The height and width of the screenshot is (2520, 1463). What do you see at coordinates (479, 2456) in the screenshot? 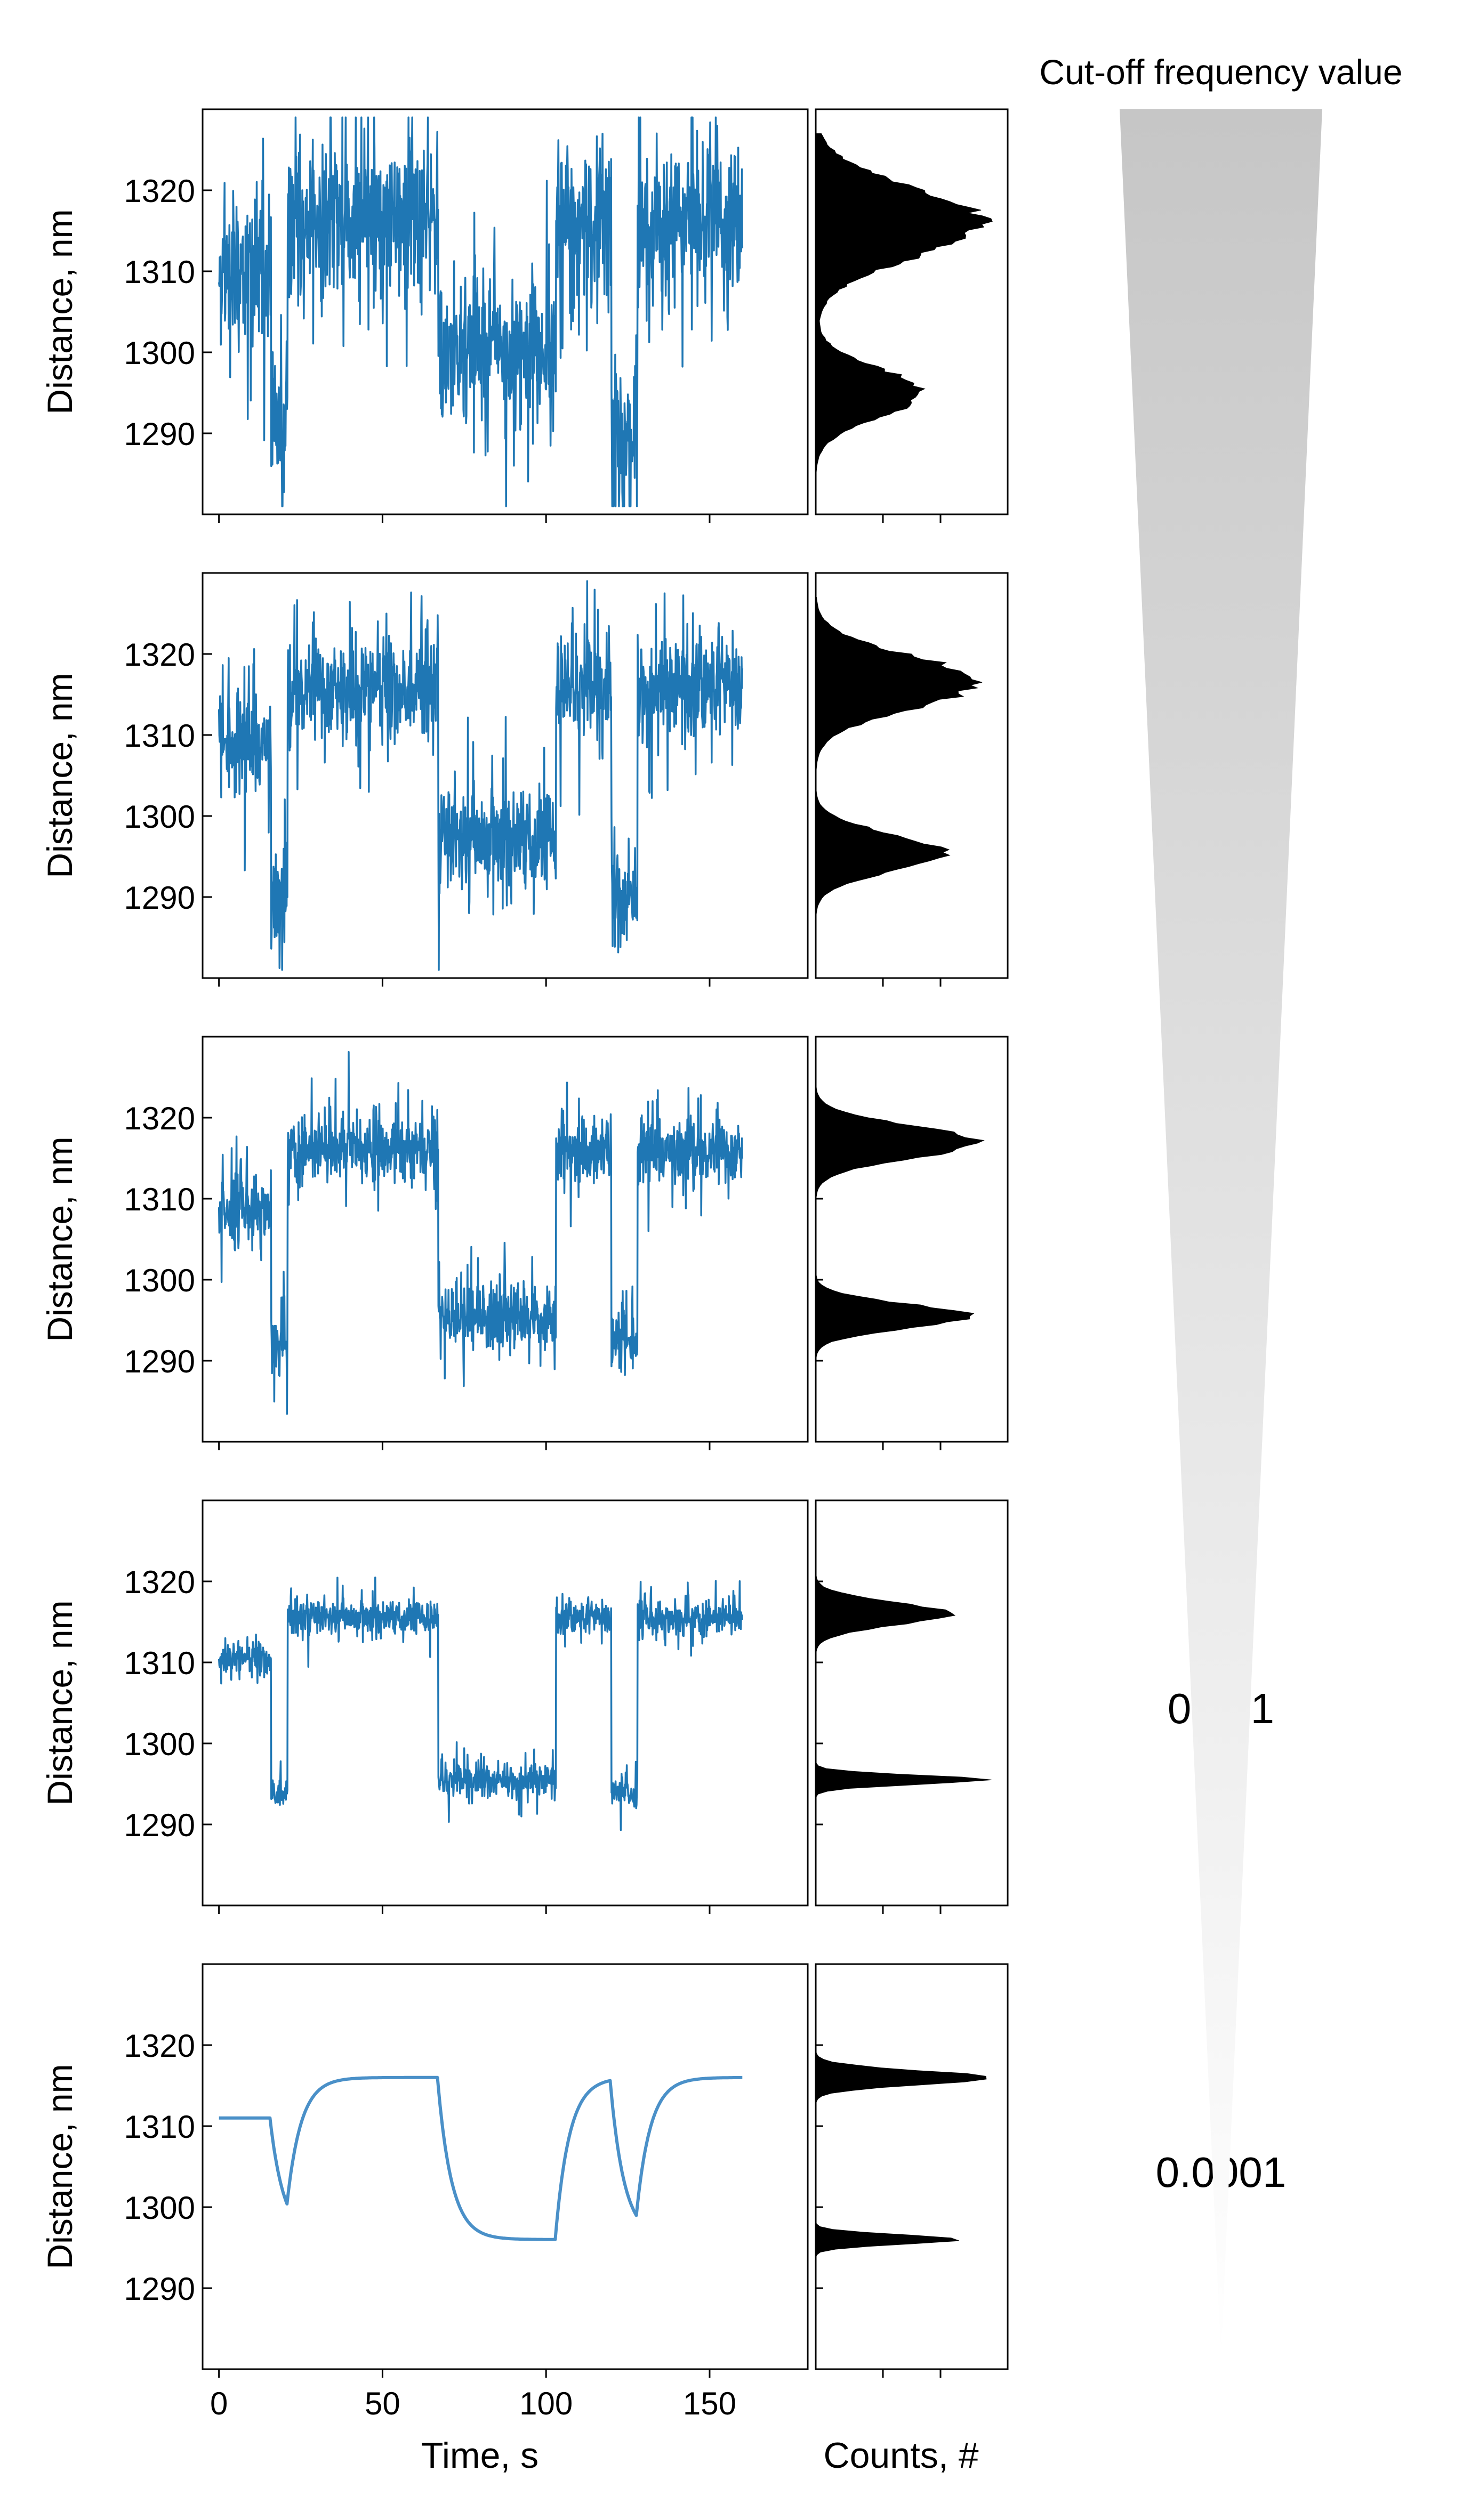
I see `x-axis-label: Time, s` at bounding box center [479, 2456].